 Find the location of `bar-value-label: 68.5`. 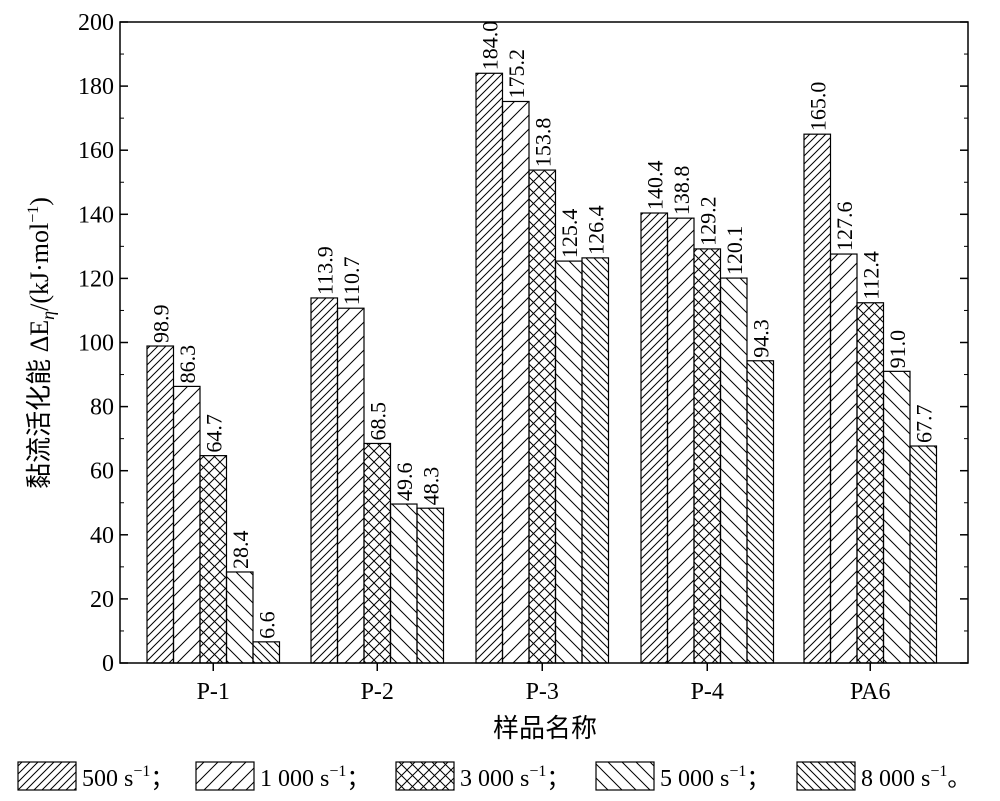

bar-value-label: 68.5 is located at coordinates (377, 421).